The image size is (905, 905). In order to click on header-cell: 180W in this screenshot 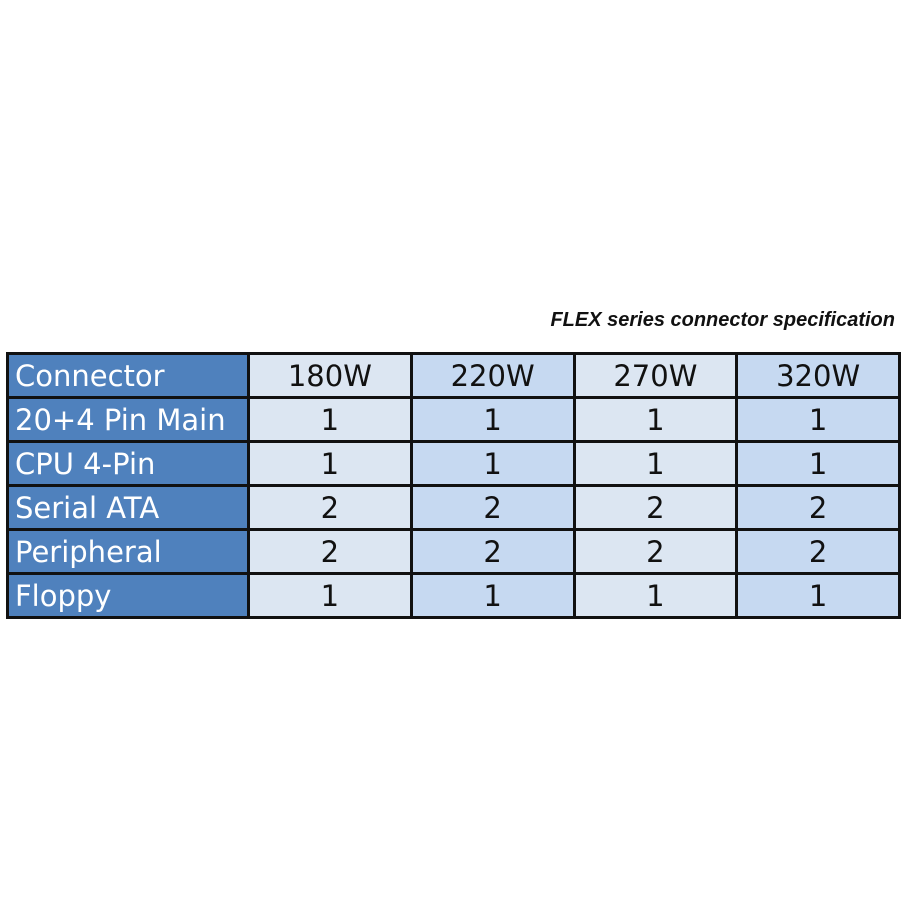, I will do `click(330, 375)`.